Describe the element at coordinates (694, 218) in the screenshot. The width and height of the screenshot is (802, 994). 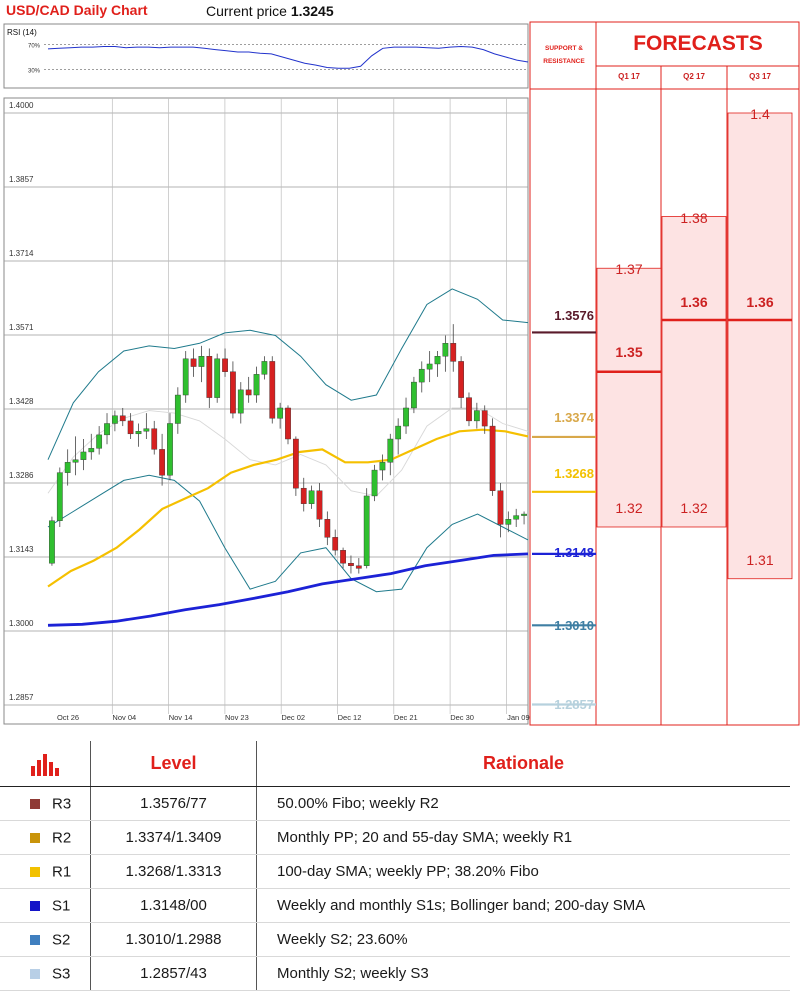
I see `q2-high: 1.38` at that location.